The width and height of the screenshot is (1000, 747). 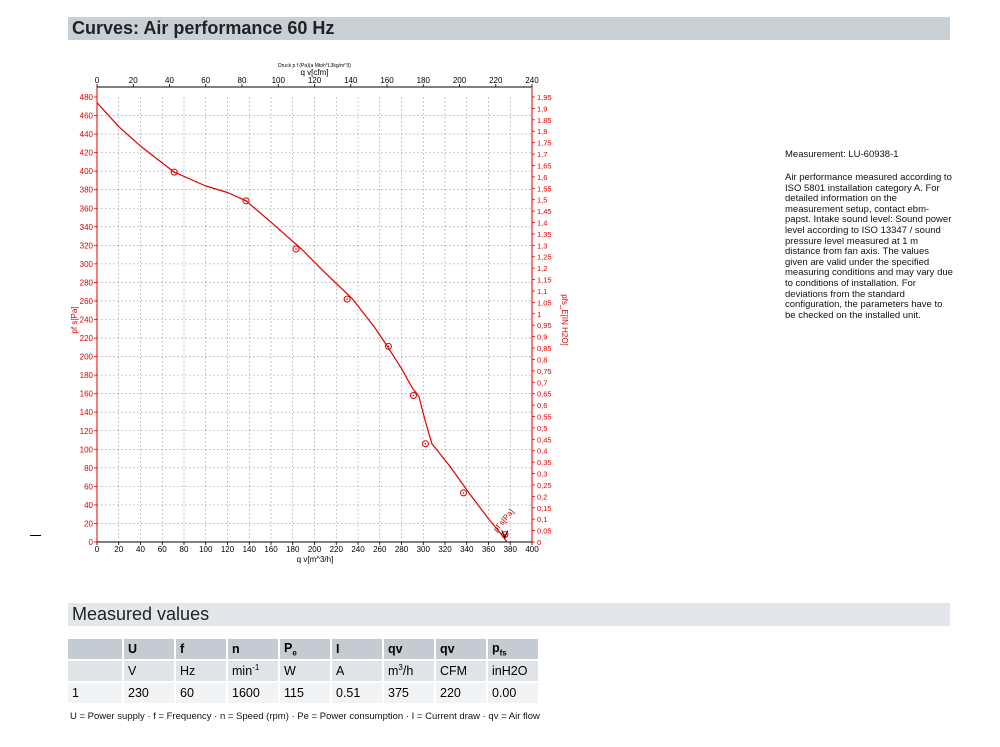 What do you see at coordinates (409, 649) in the screenshot?
I see `header-cell-qv: qv` at bounding box center [409, 649].